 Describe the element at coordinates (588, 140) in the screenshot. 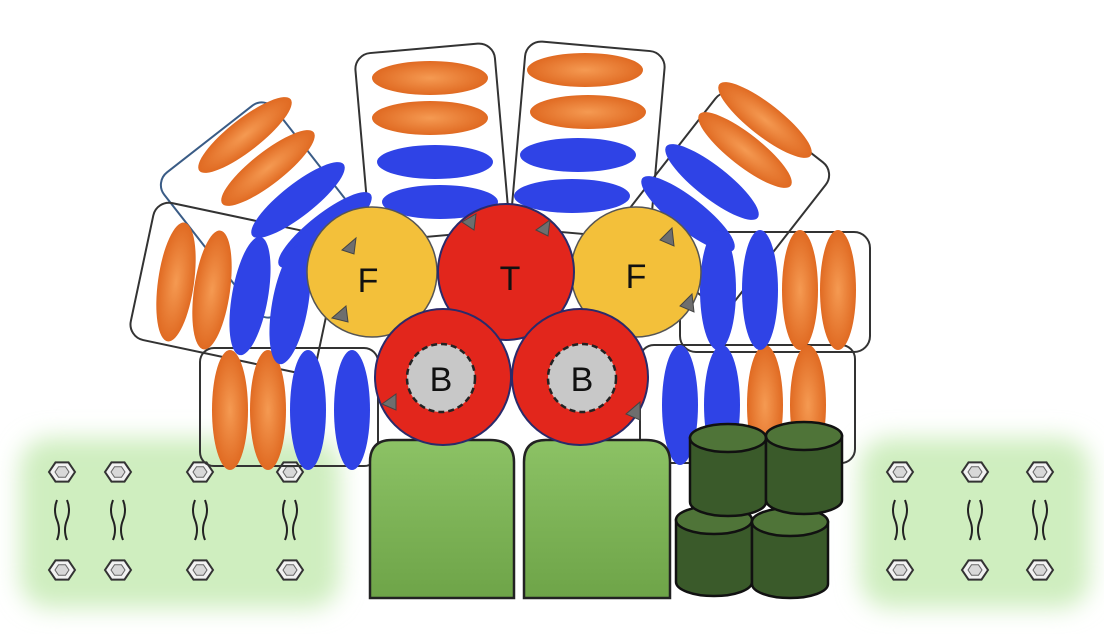

I see `helix-box-top-right` at that location.